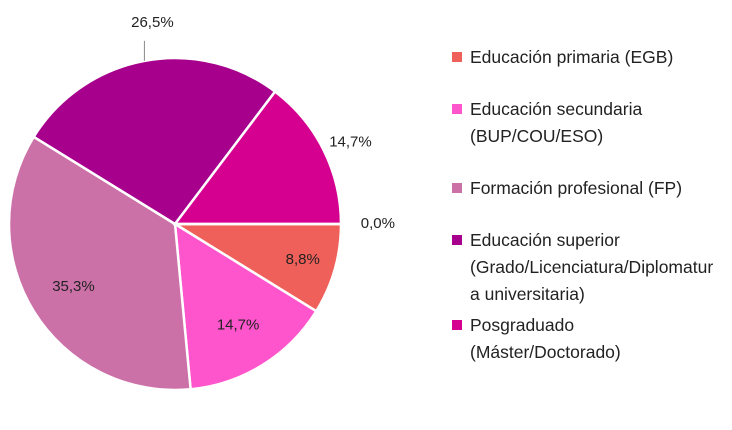 The width and height of the screenshot is (732, 430). Describe the element at coordinates (572, 57) in the screenshot. I see `legend-label: Educación primaria (EGB)` at that location.